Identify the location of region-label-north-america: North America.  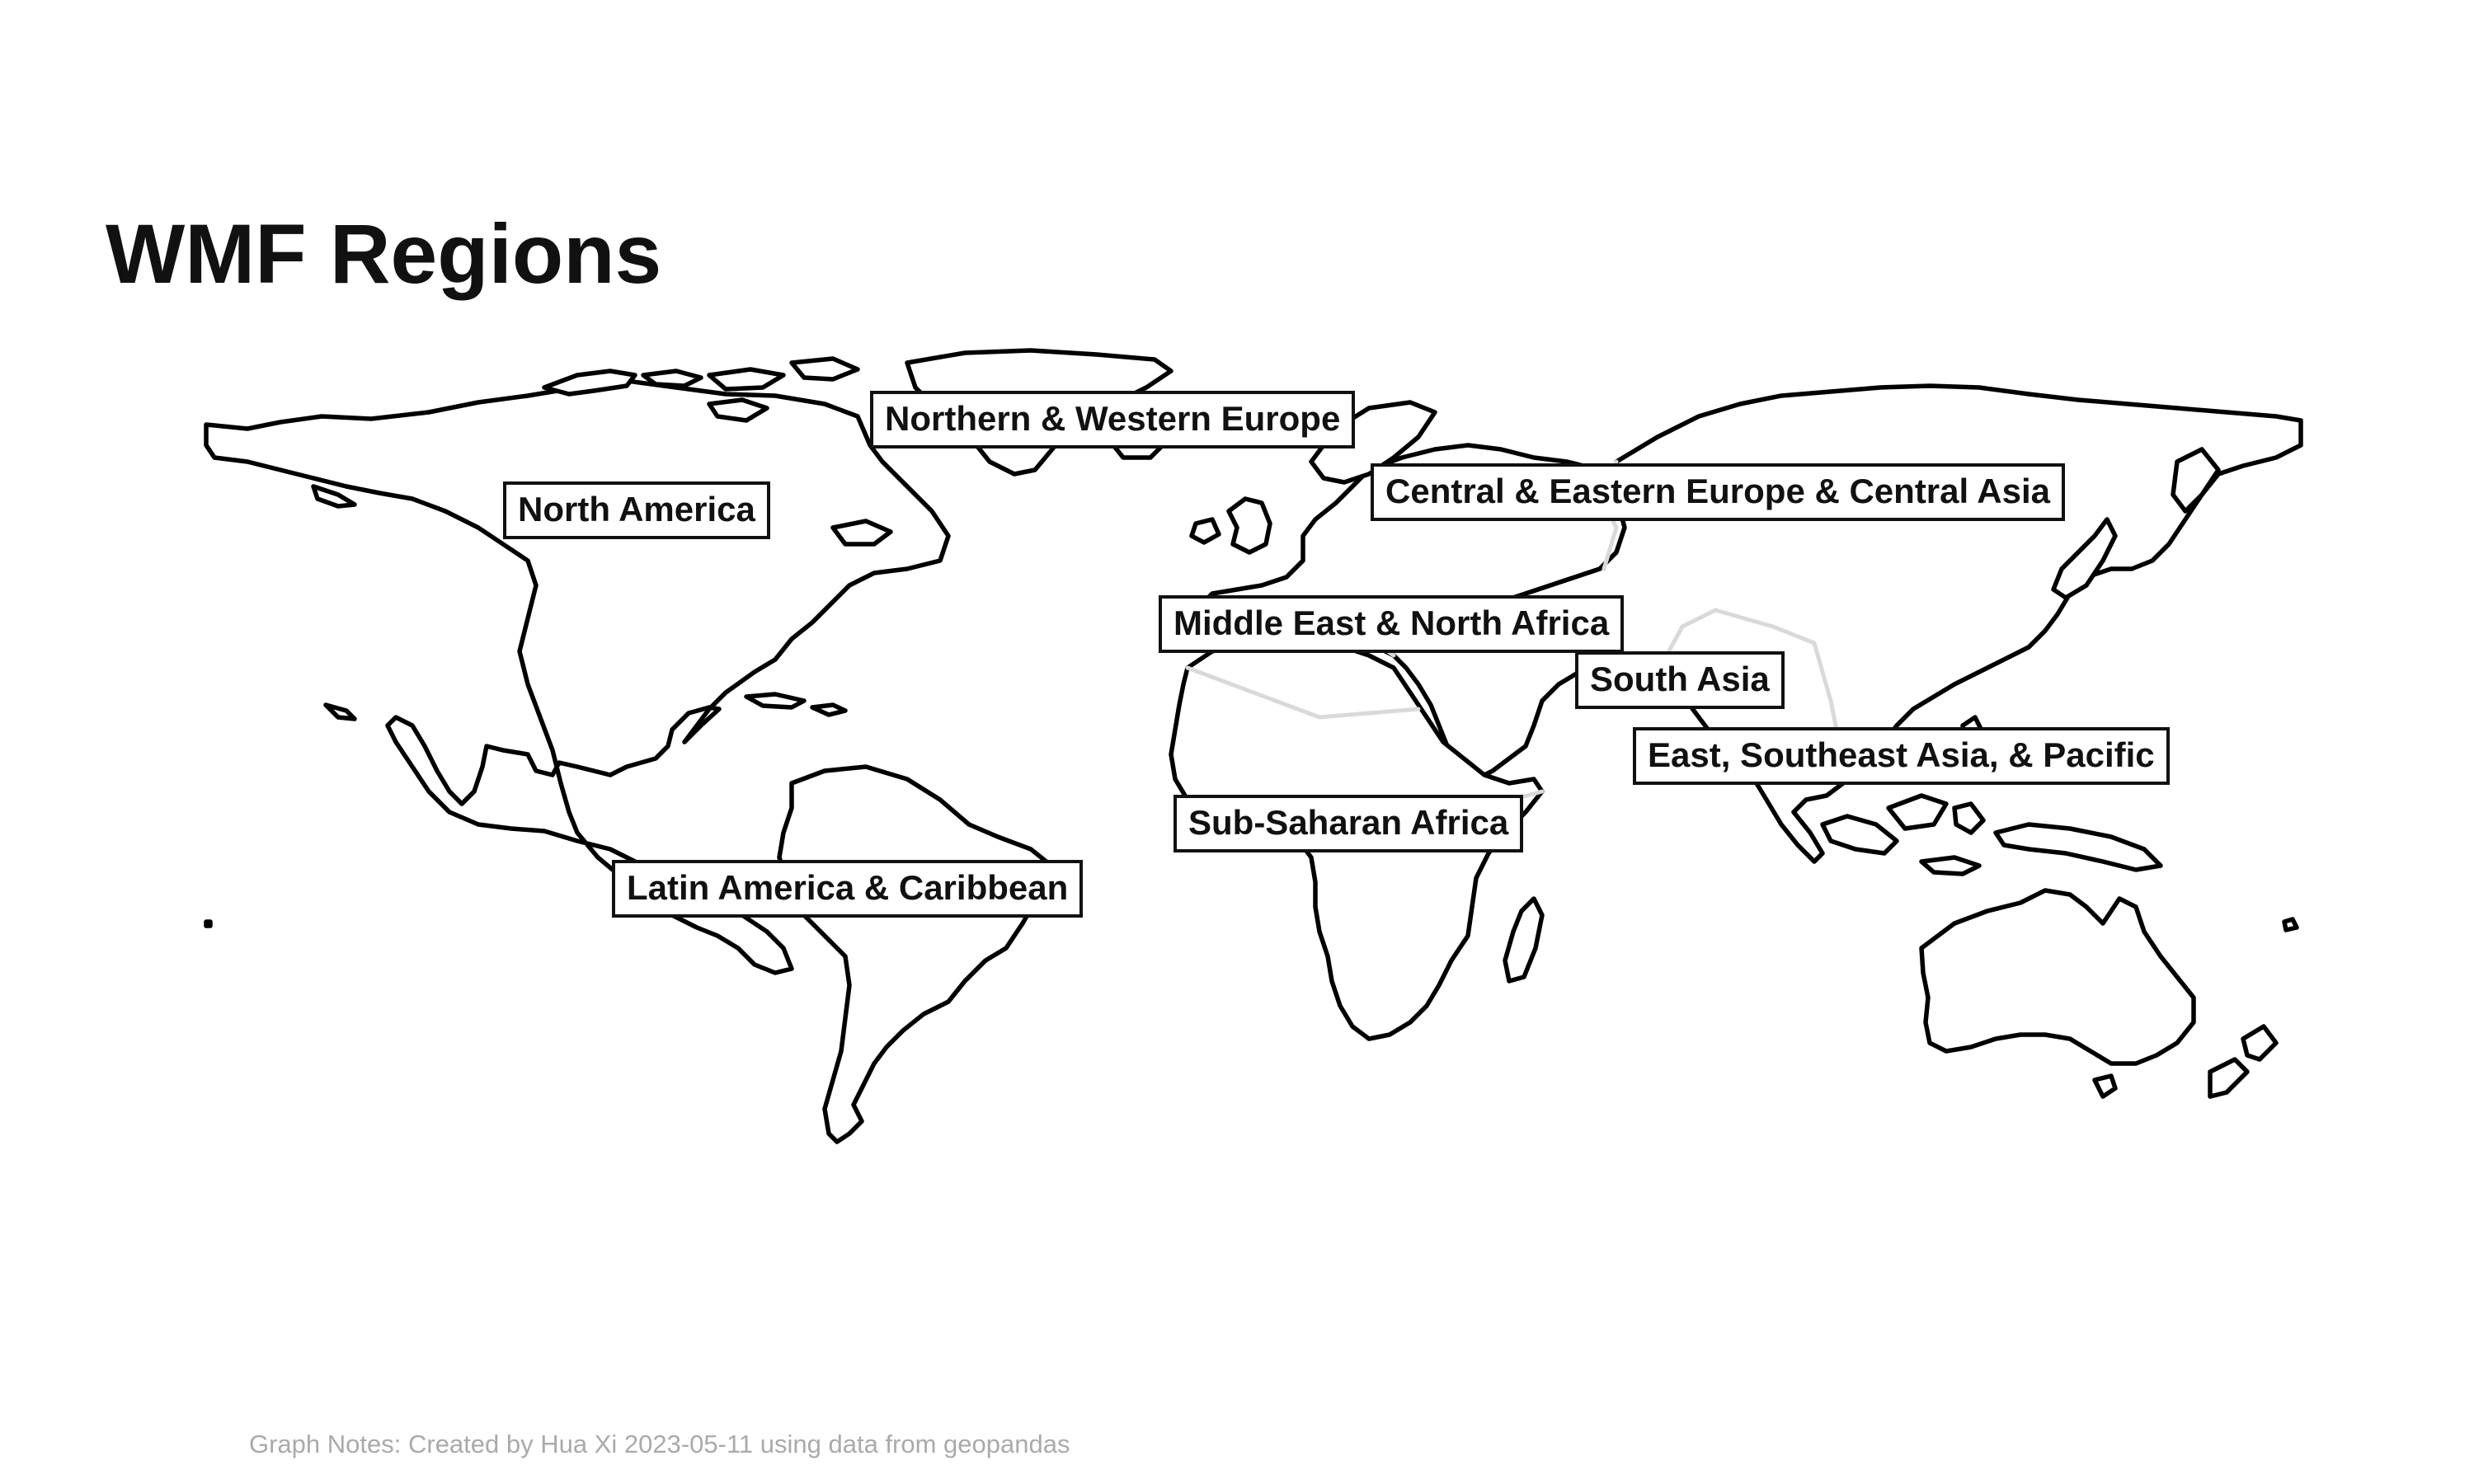
(636, 510).